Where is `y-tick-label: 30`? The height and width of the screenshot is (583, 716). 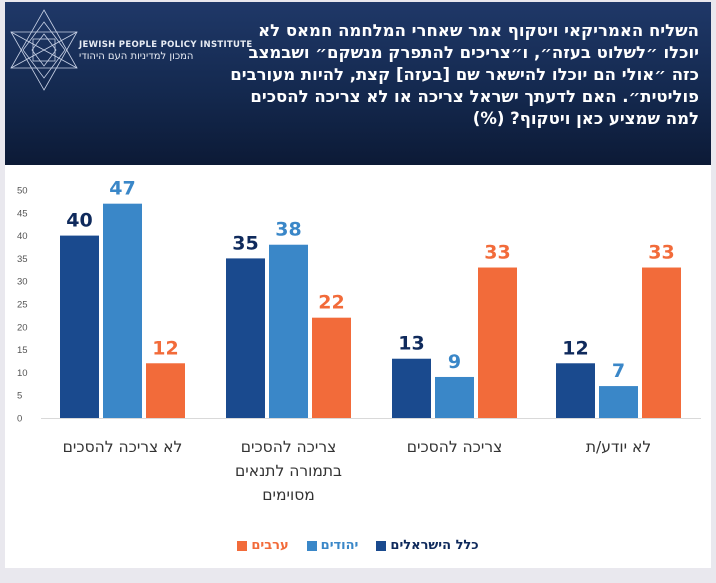 y-tick-label: 30 is located at coordinates (22, 282).